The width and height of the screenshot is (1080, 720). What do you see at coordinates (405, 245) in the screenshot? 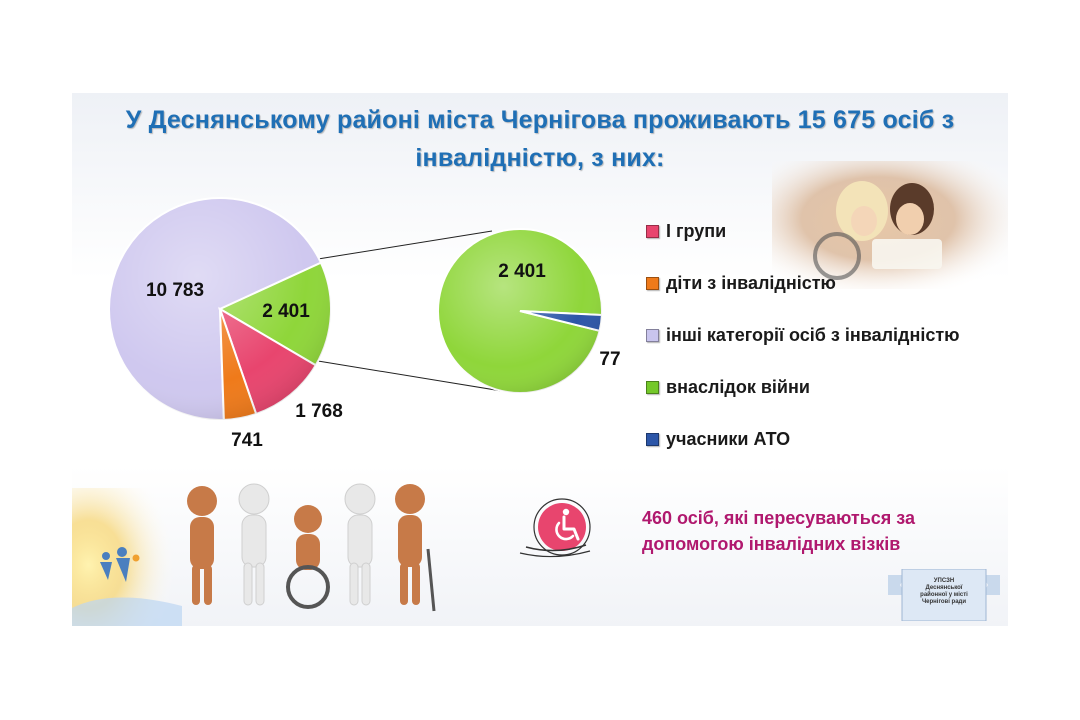
I see `connector-line-top` at bounding box center [405, 245].